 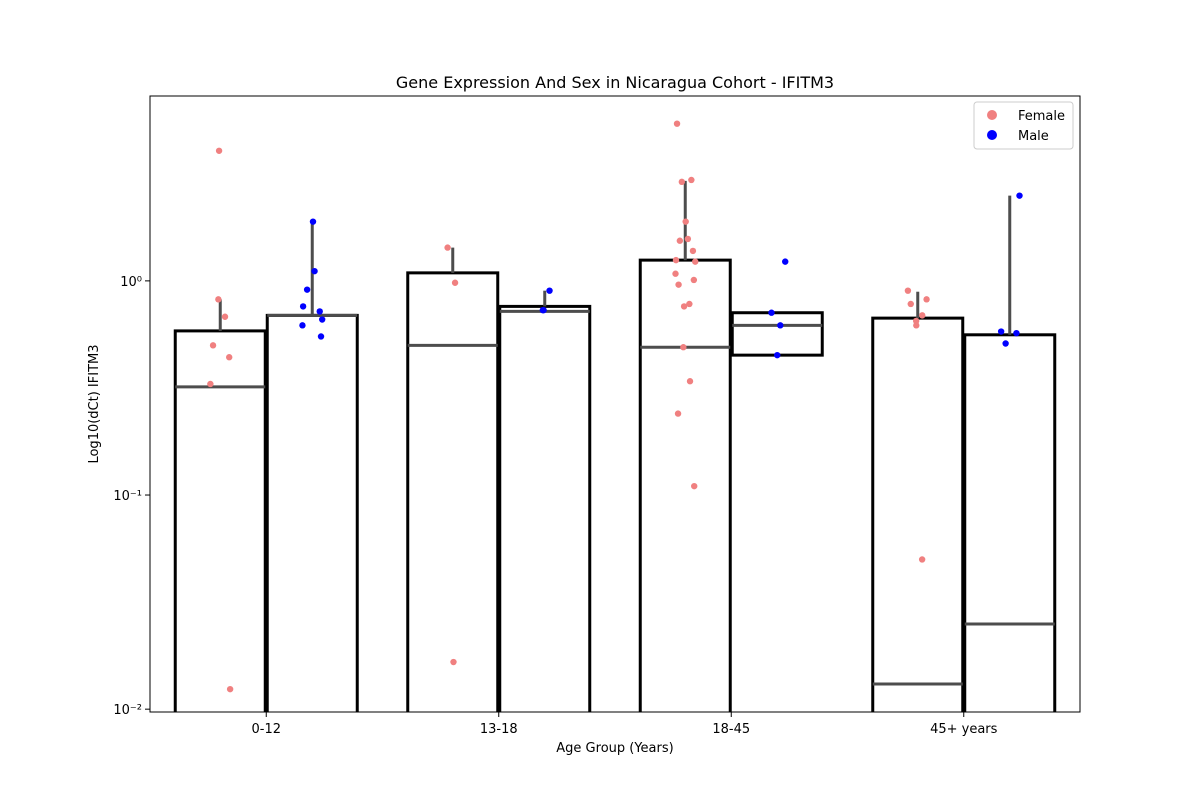 I want to click on x-tick-label: 13-18, so click(x=499, y=729).